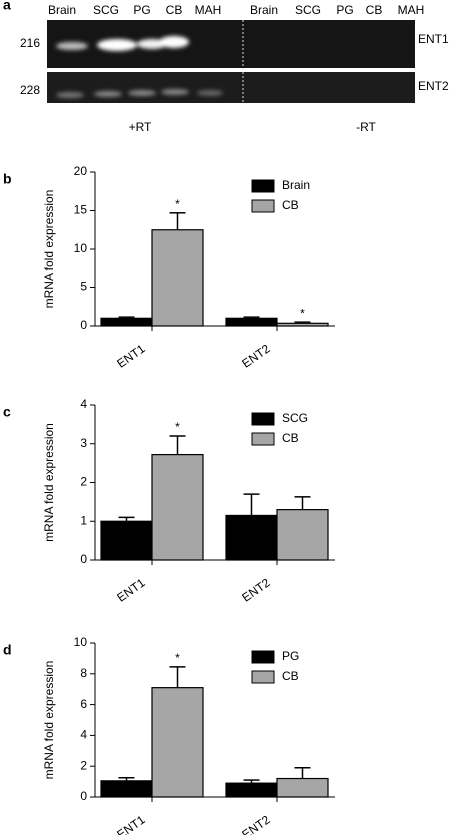  I want to click on band-size: 216, so click(30, 43).